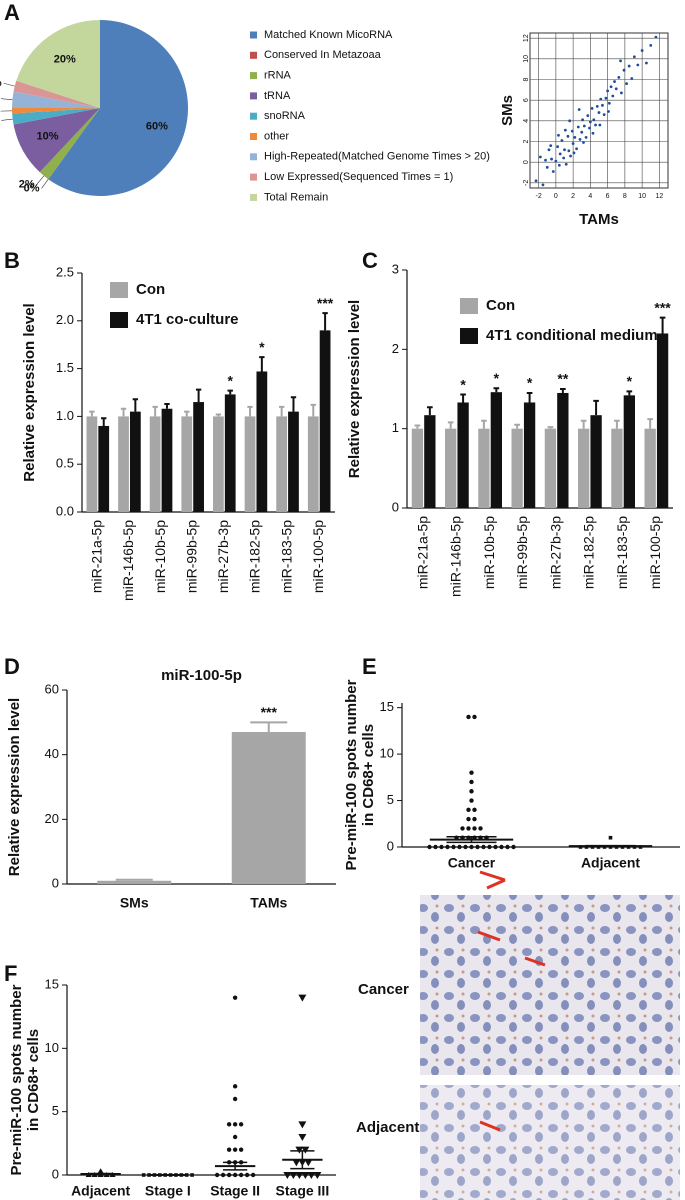  Describe the element at coordinates (55, 1173) in the screenshot. I see `y-tick-label: 0` at that location.